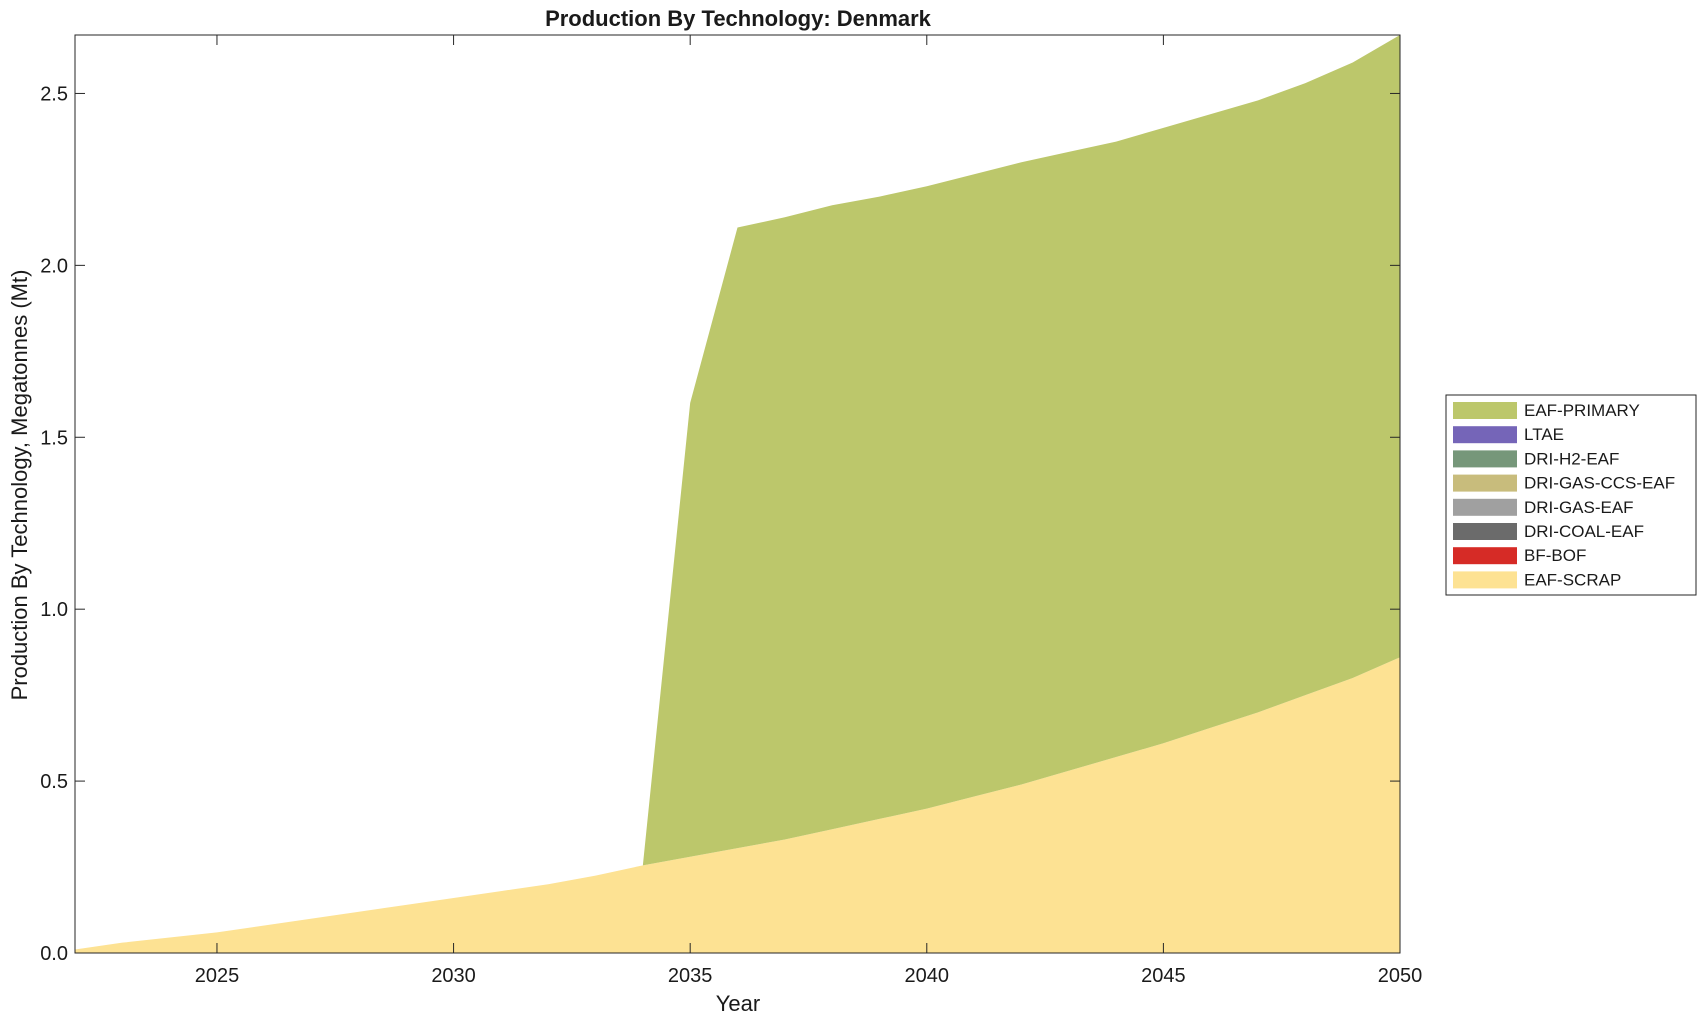 Image resolution: width=1703 pixels, height=1025 pixels. What do you see at coordinates (927, 976) in the screenshot?
I see `x-tick-label: 2040` at bounding box center [927, 976].